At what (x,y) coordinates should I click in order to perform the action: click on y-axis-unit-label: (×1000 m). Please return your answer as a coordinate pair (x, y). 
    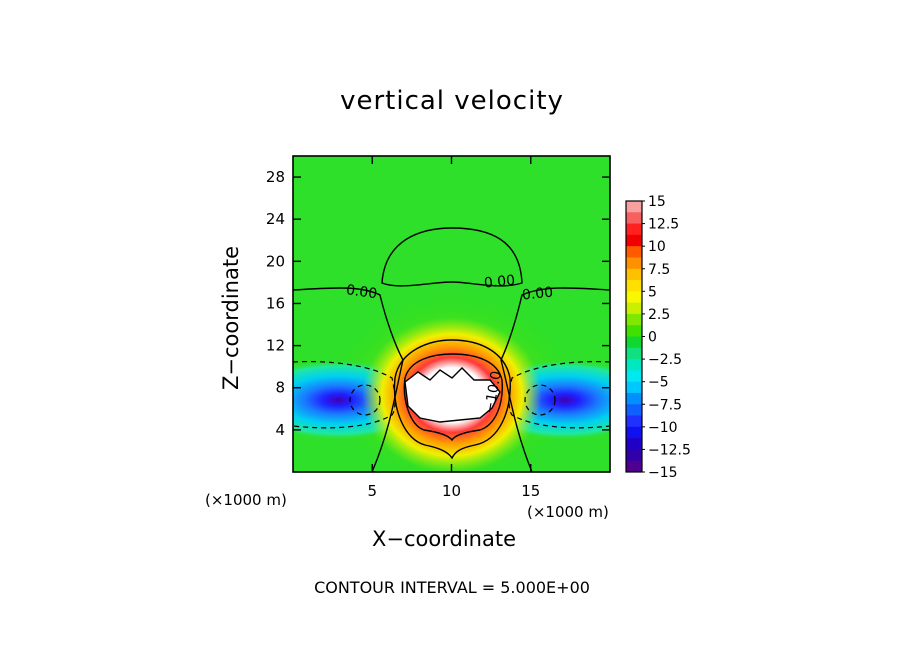
    Looking at the image, I should click on (568, 512).